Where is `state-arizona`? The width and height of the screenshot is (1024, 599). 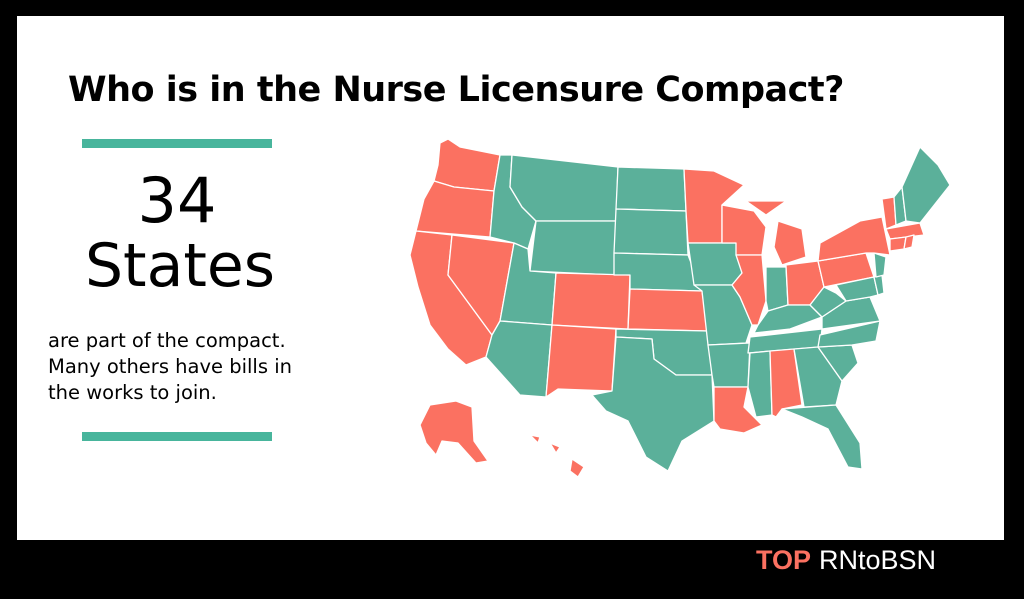
state-arizona is located at coordinates (519, 359).